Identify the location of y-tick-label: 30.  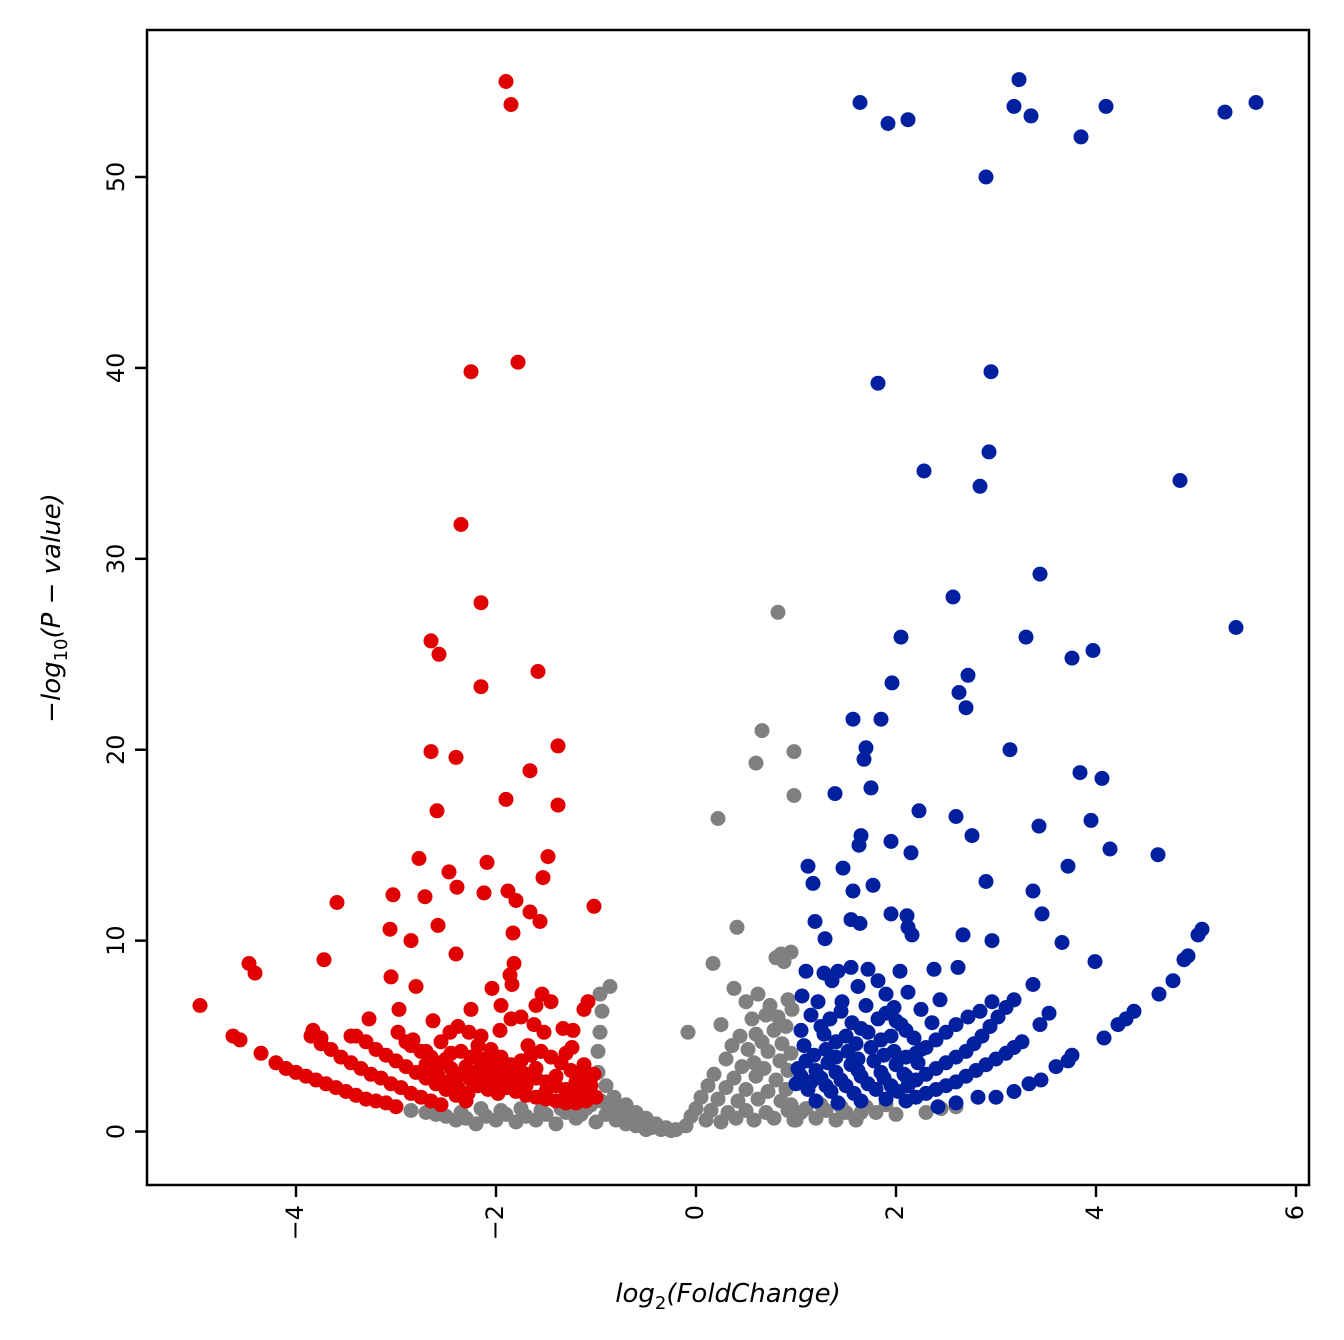
(116, 559).